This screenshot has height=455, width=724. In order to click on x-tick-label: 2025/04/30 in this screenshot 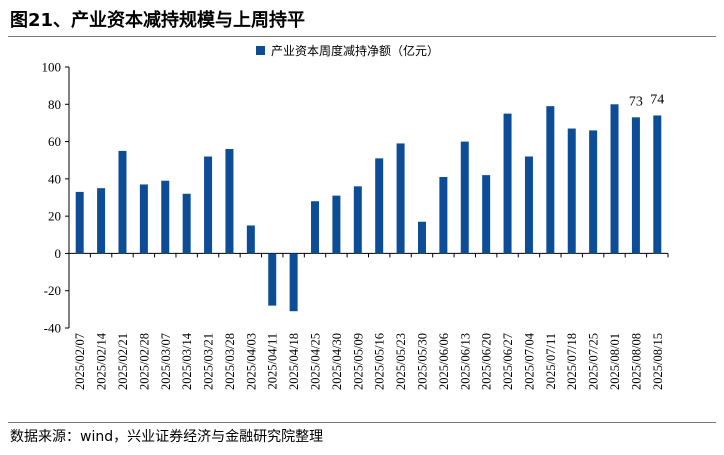, I will do `click(337, 361)`.